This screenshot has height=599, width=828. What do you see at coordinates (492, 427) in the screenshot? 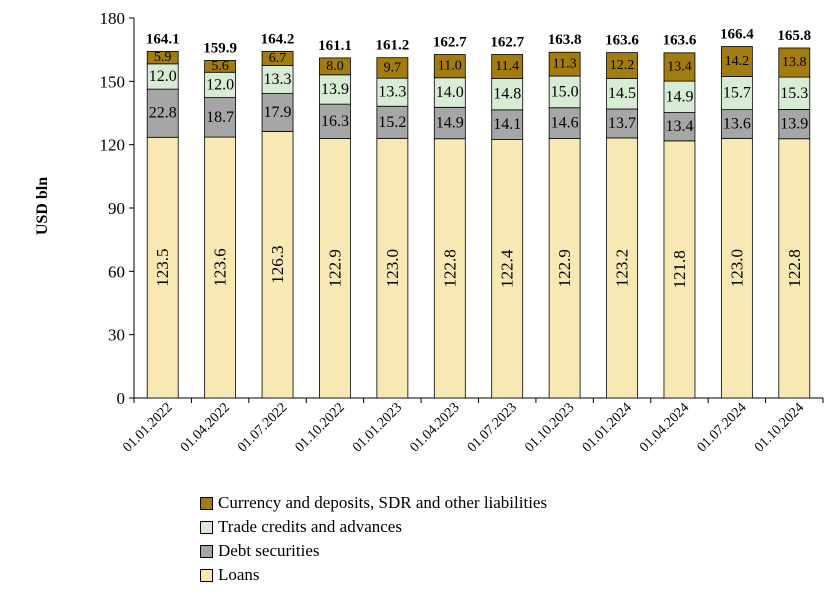
I see `x-tick-label: 01.07.2023` at bounding box center [492, 427].